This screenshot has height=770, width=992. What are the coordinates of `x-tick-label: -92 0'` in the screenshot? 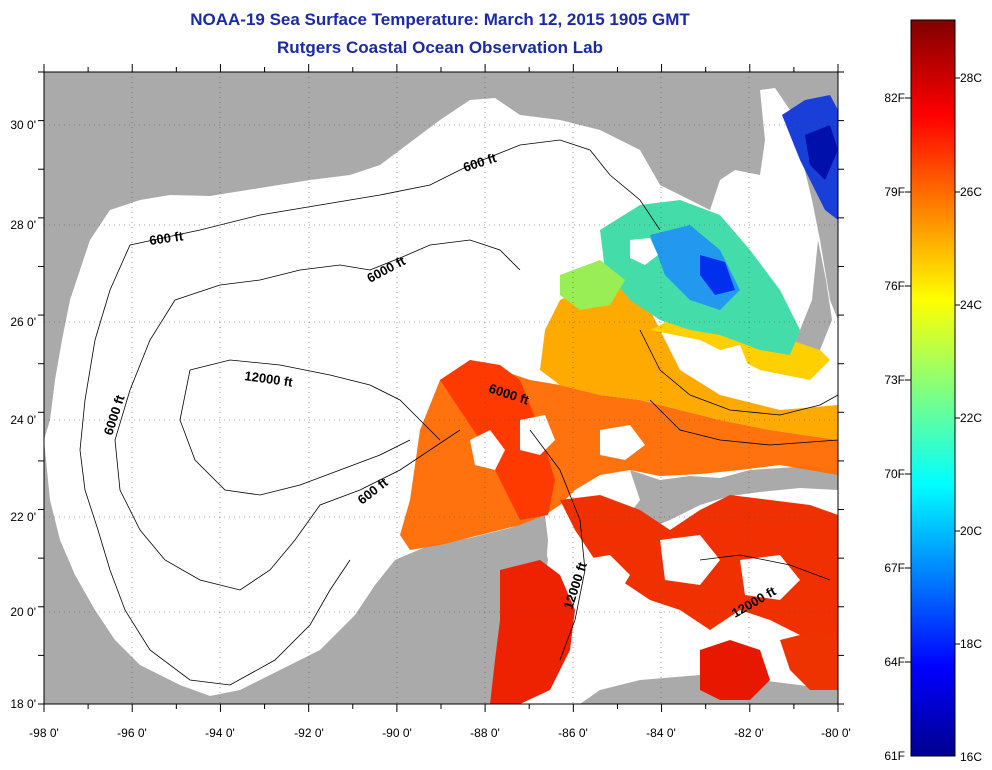 It's located at (309, 733).